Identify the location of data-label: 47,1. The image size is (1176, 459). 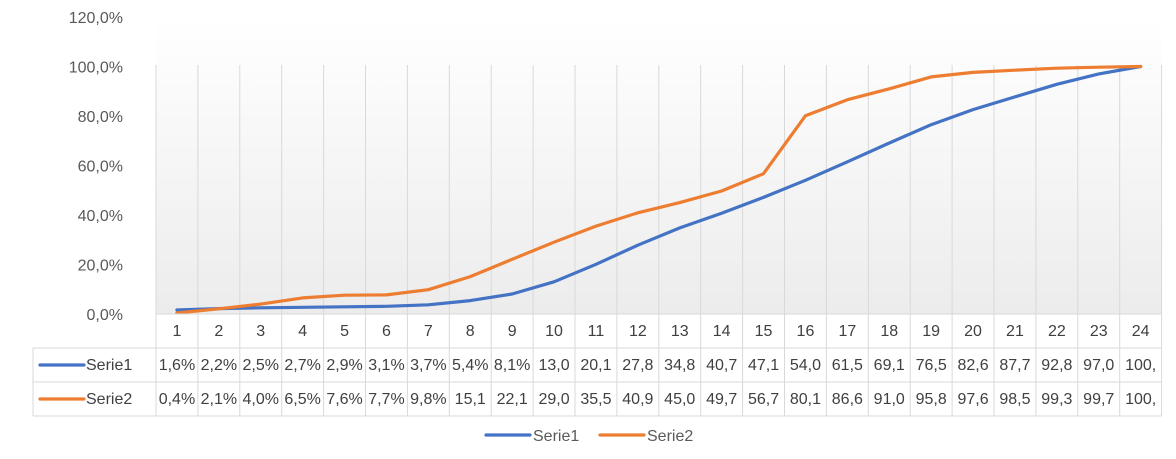
(763, 365).